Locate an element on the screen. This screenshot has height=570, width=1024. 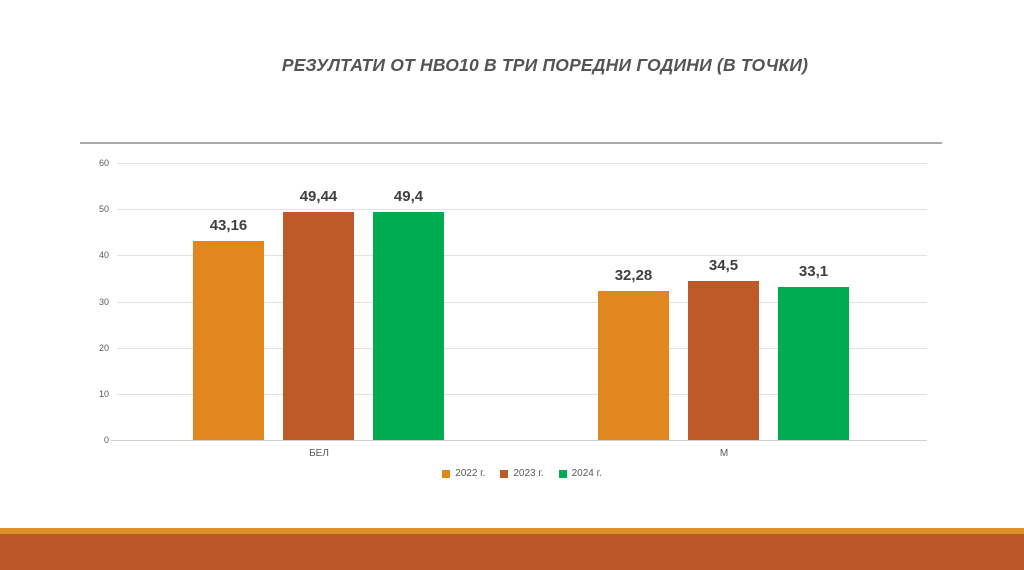
title-separator-line is located at coordinates (511, 143).